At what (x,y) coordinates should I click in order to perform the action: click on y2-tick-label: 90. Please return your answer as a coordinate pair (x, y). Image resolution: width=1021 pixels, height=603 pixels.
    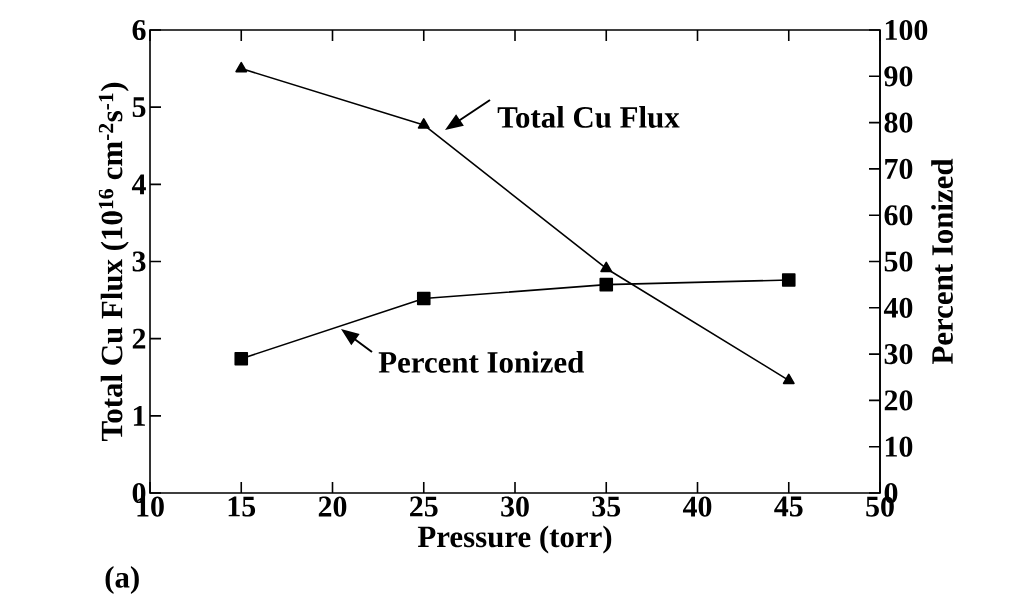
    Looking at the image, I should click on (898, 76).